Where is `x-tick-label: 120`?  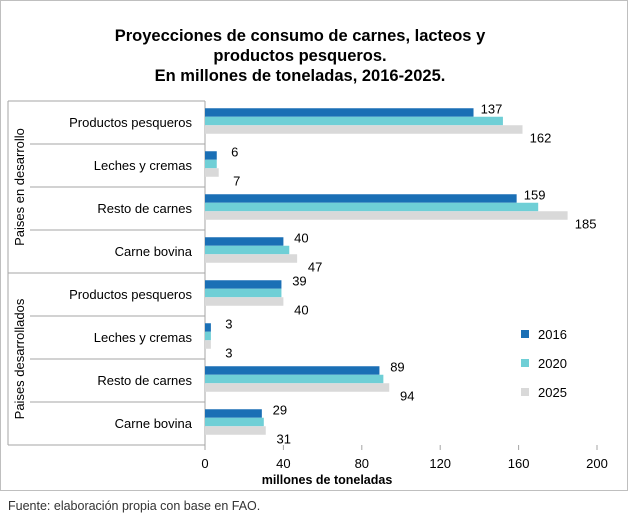 x-tick-label: 120 is located at coordinates (440, 463).